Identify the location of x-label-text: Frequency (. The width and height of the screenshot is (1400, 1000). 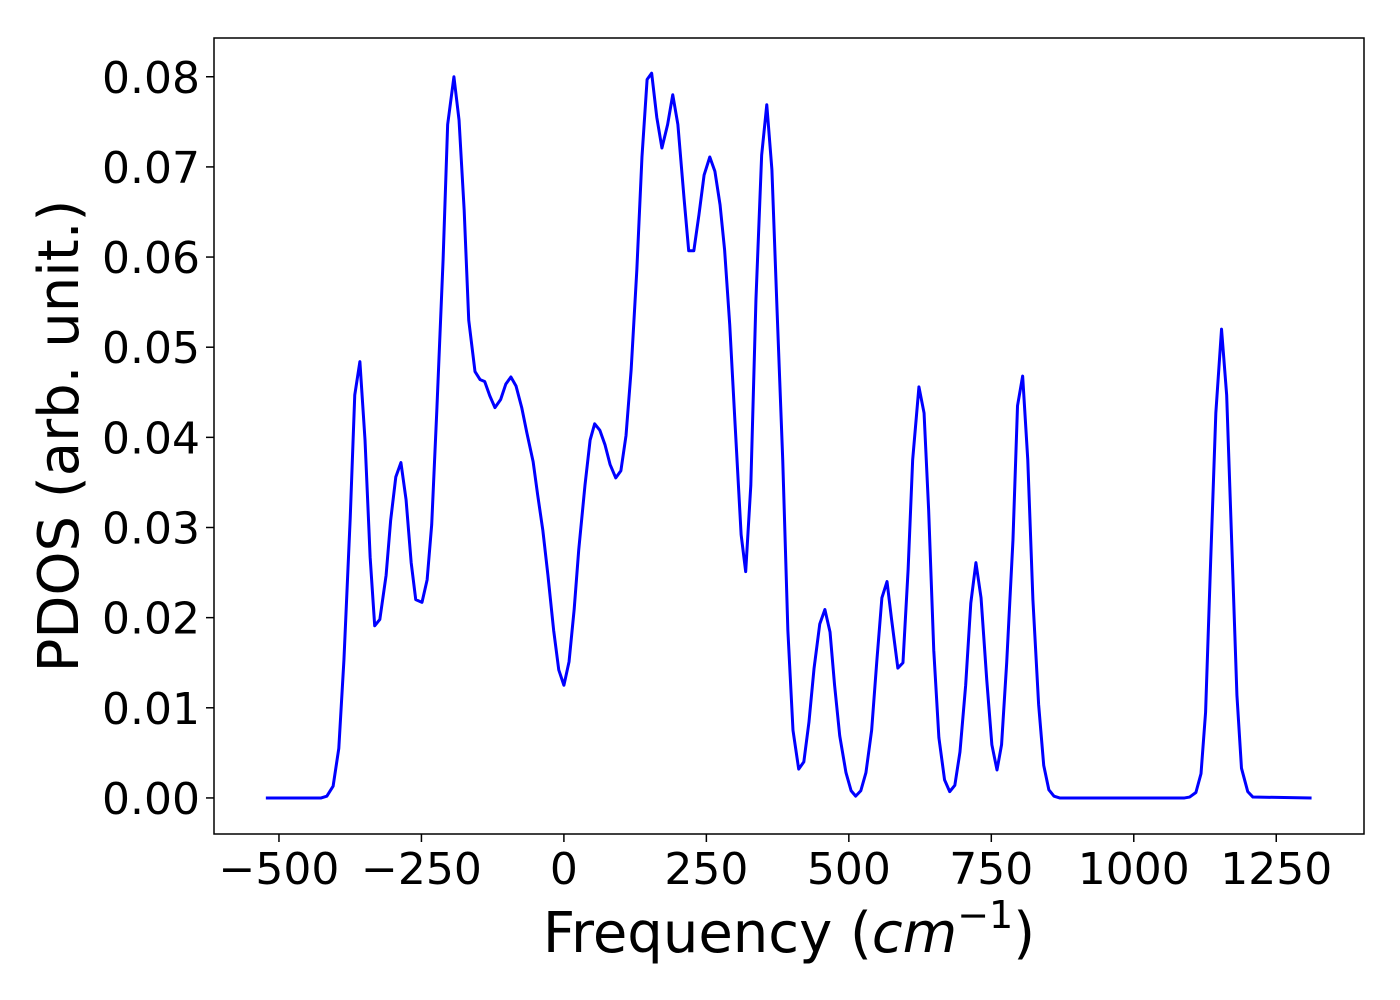
(707, 933).